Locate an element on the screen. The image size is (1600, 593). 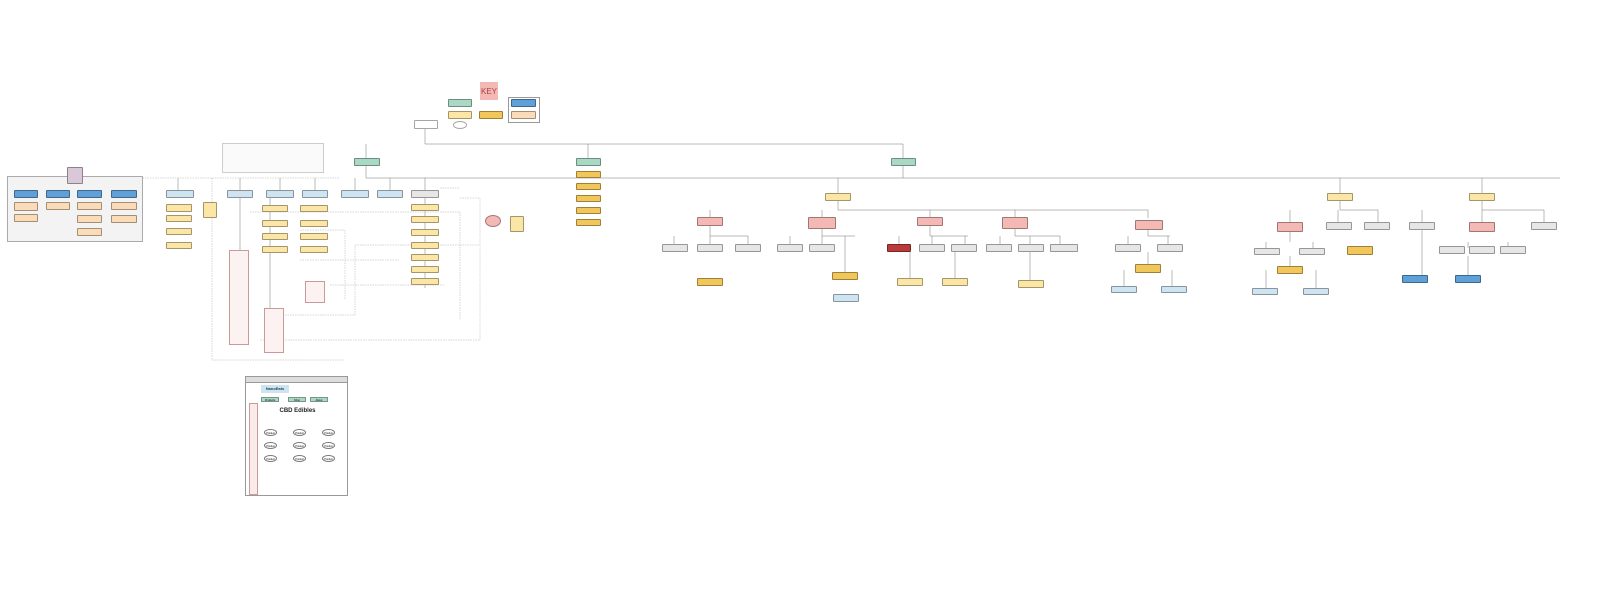
r3-a is located at coordinates (1422, 226).